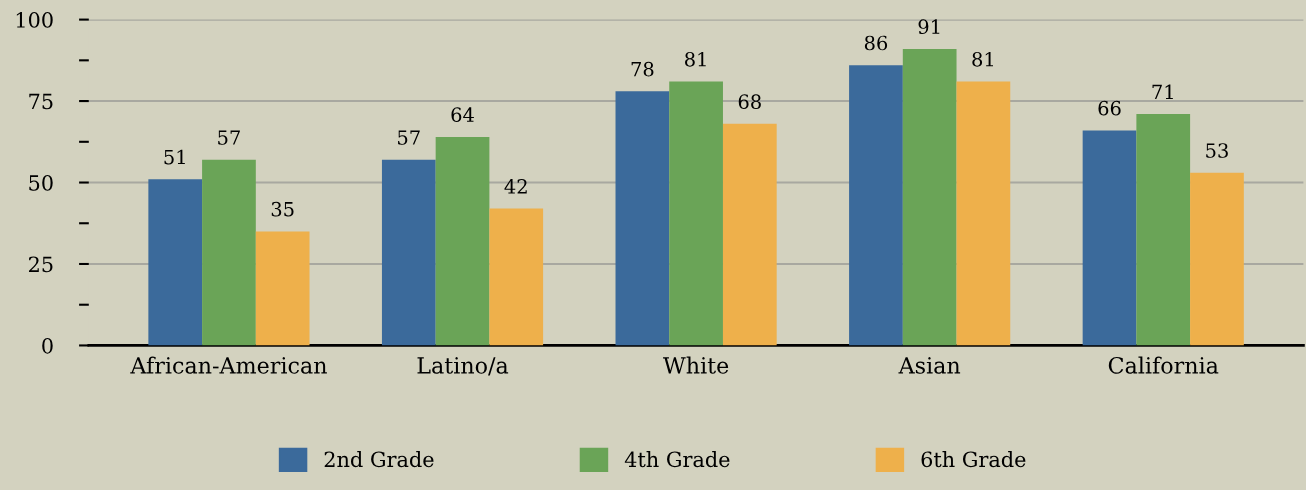 The height and width of the screenshot is (490, 1306). Describe the element at coordinates (40, 264) in the screenshot. I see `y-tick-label: 25` at that location.